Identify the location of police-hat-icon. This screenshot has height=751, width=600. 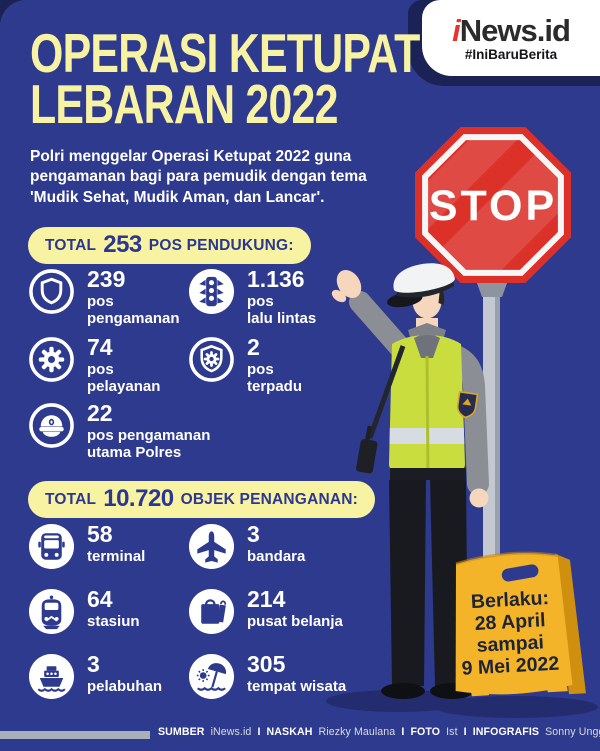
(51, 425).